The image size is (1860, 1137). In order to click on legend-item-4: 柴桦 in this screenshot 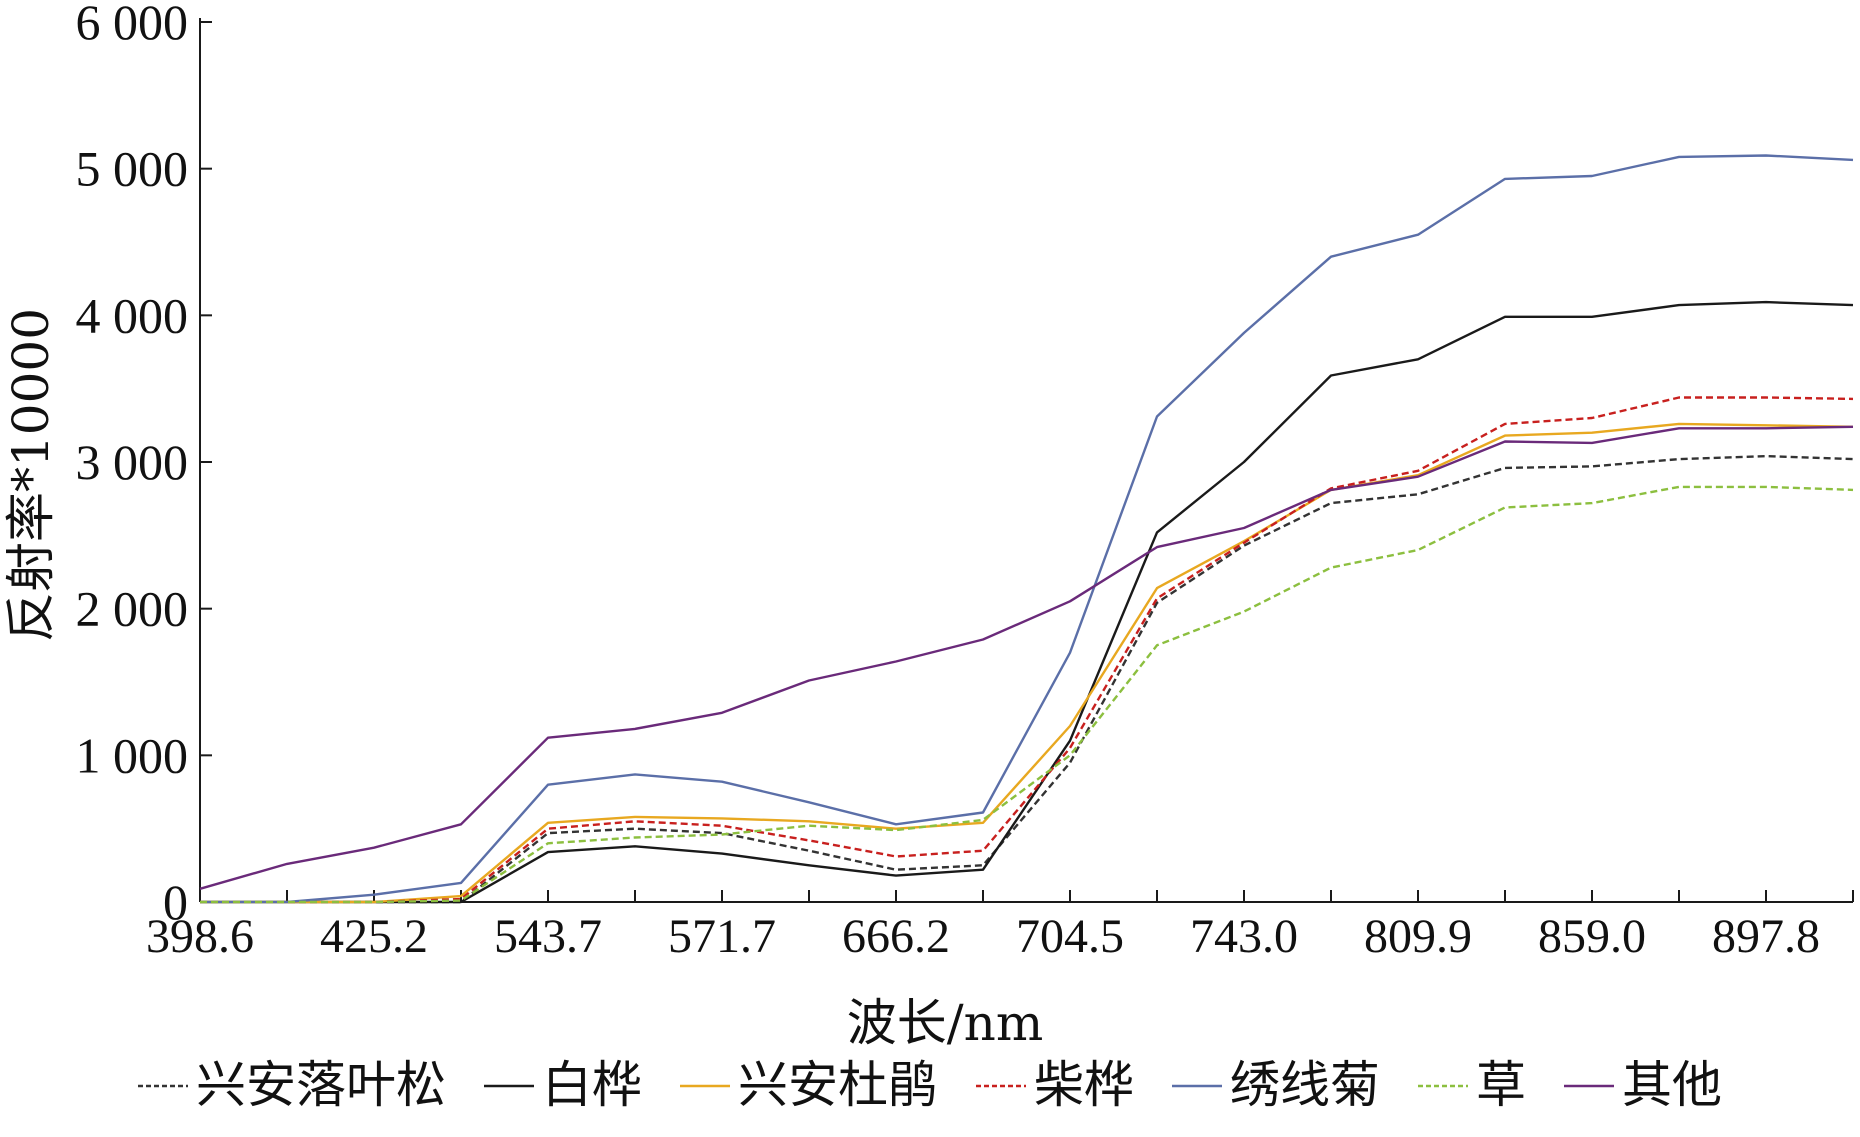, I will do `click(1055, 1085)`.